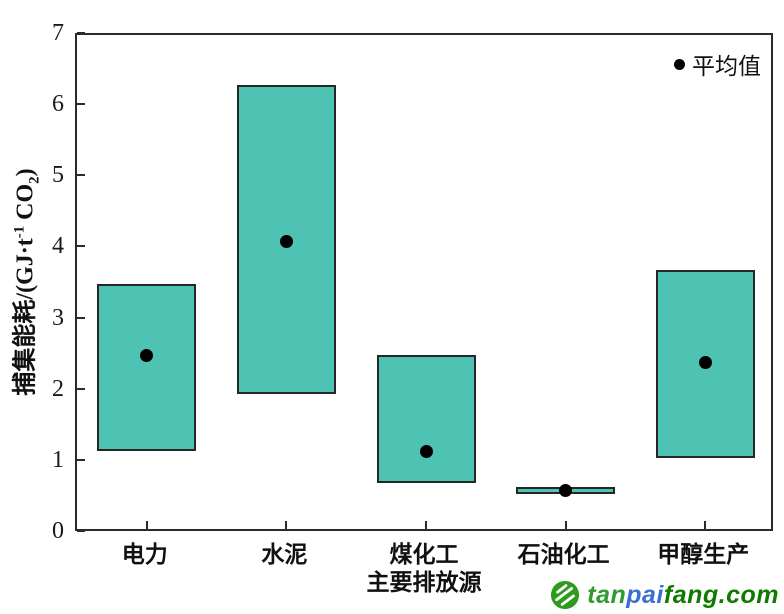 This screenshot has width=784, height=614. Describe the element at coordinates (679, 64) in the screenshot. I see `mean-legend-marker-icon` at that location.